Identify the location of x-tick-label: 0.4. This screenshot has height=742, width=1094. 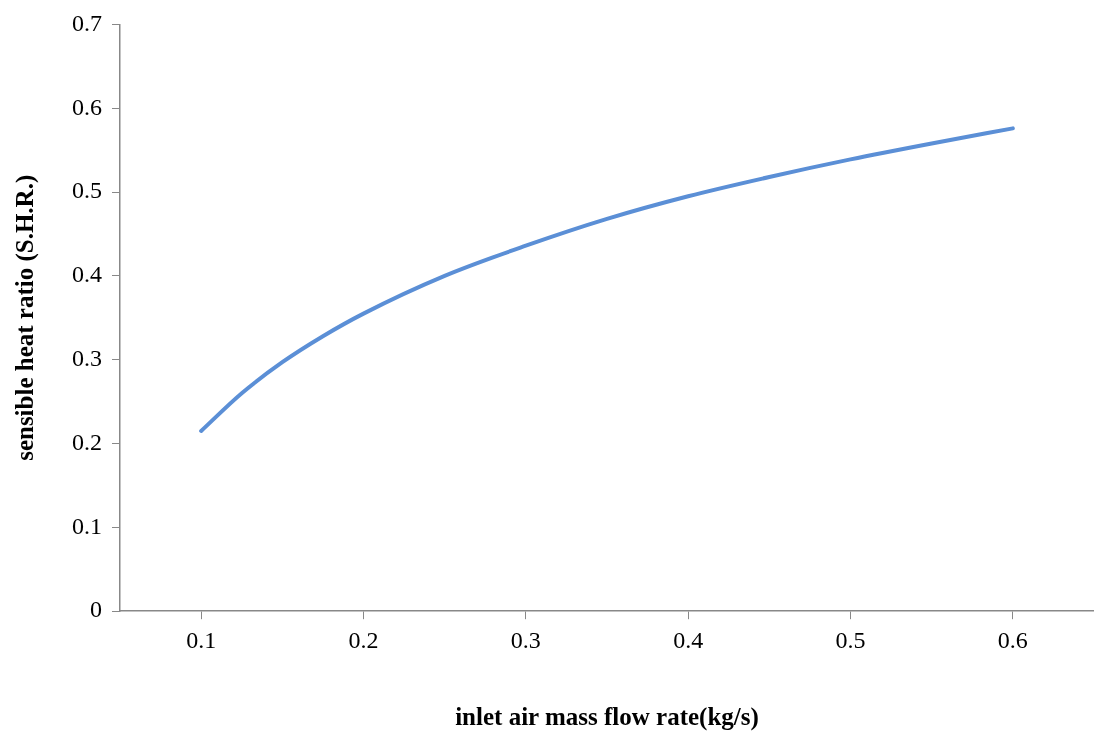
(688, 639).